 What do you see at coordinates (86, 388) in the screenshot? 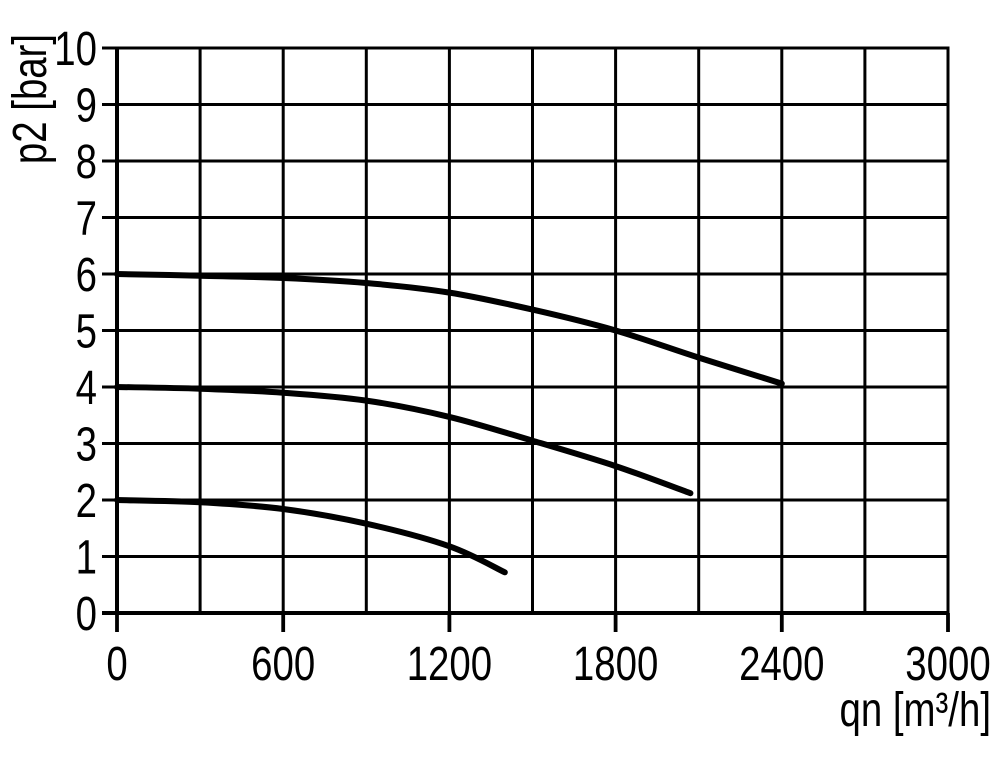
I see `y-tick-label: 4` at bounding box center [86, 388].